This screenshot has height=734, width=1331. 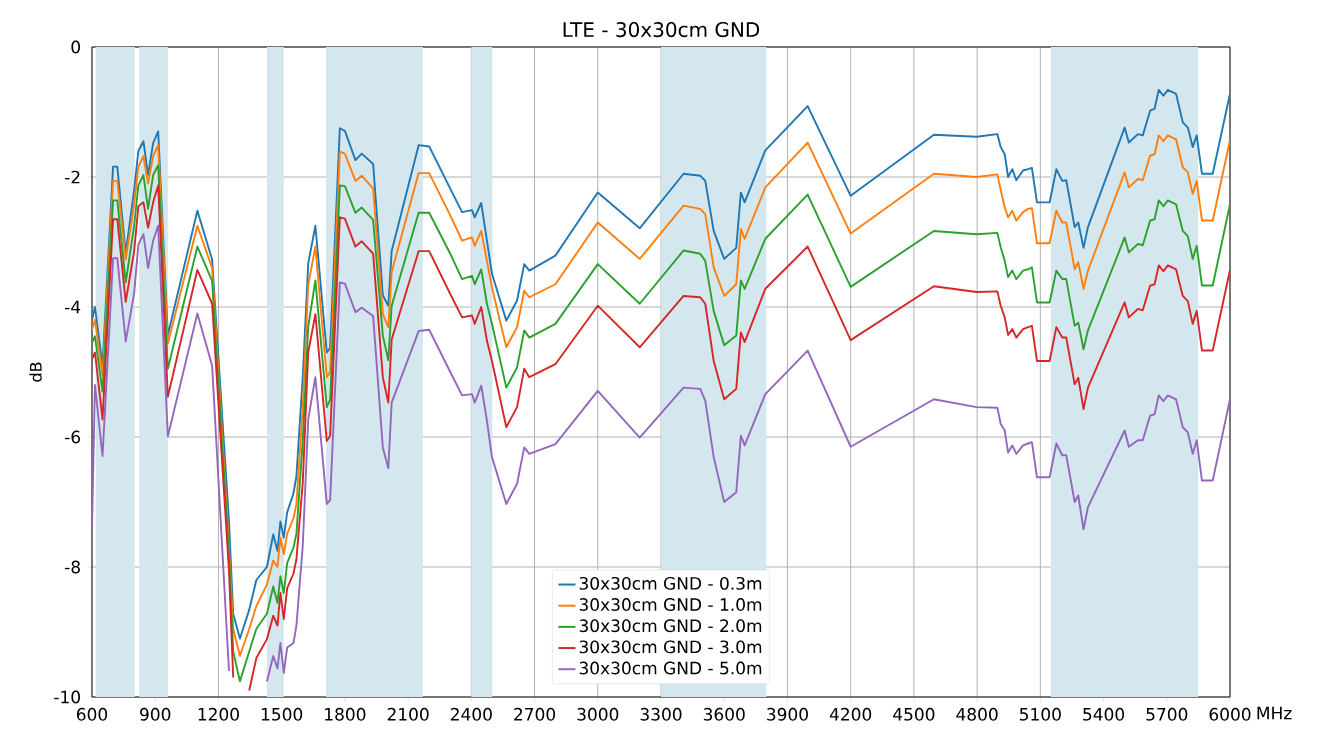 I want to click on x-tick-label: 900, so click(x=155, y=714).